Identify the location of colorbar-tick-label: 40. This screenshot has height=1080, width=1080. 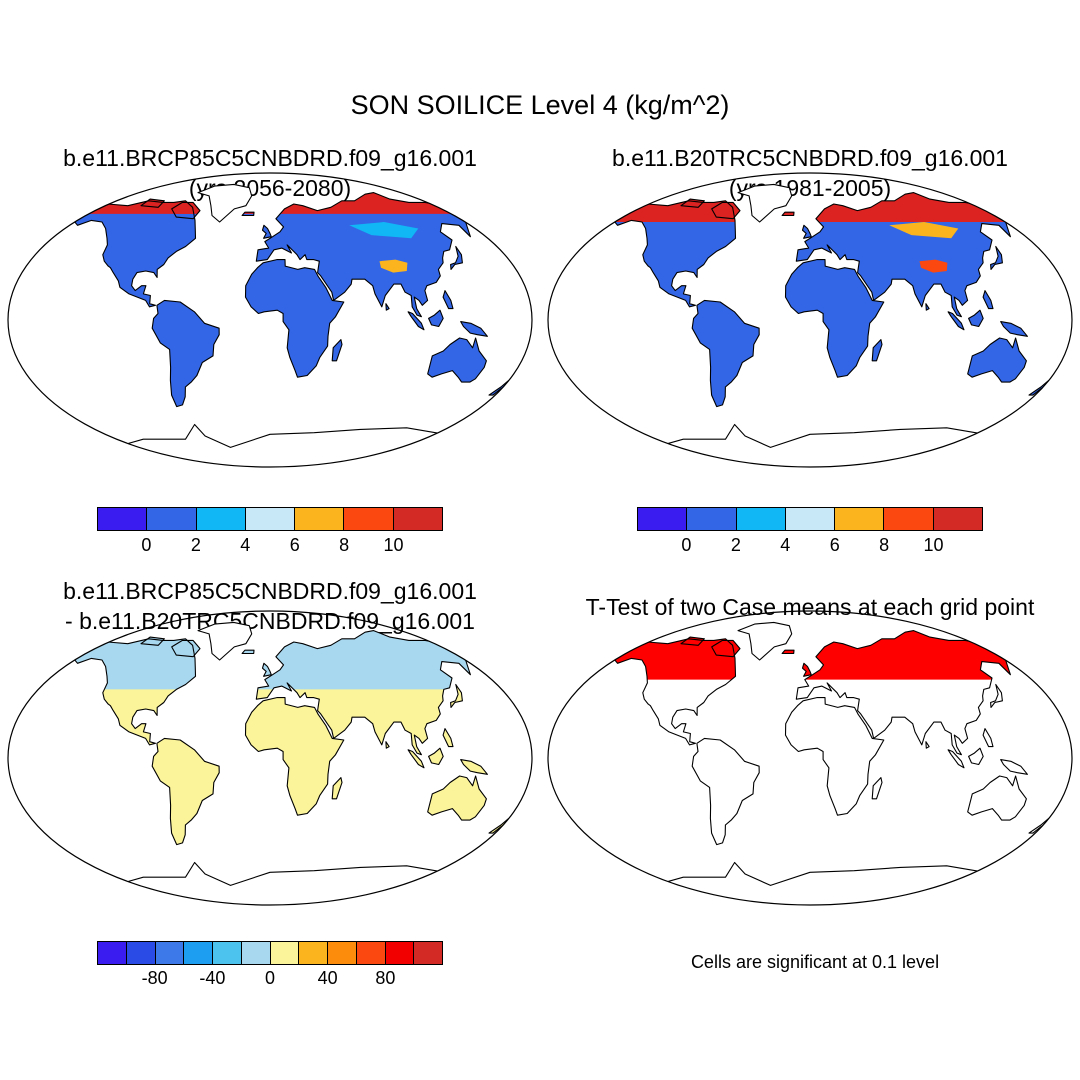
(327, 978).